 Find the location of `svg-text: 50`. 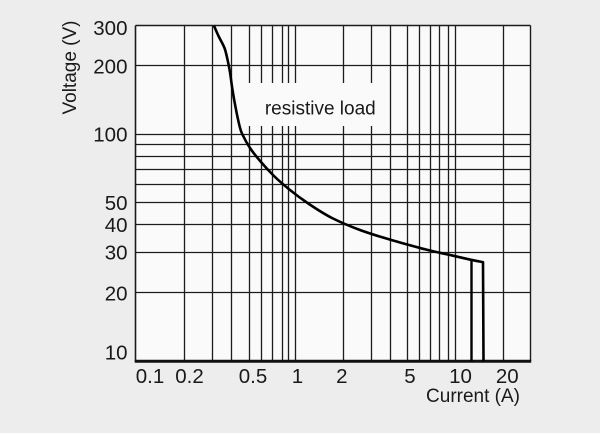

svg-text: 50 is located at coordinates (116, 203).